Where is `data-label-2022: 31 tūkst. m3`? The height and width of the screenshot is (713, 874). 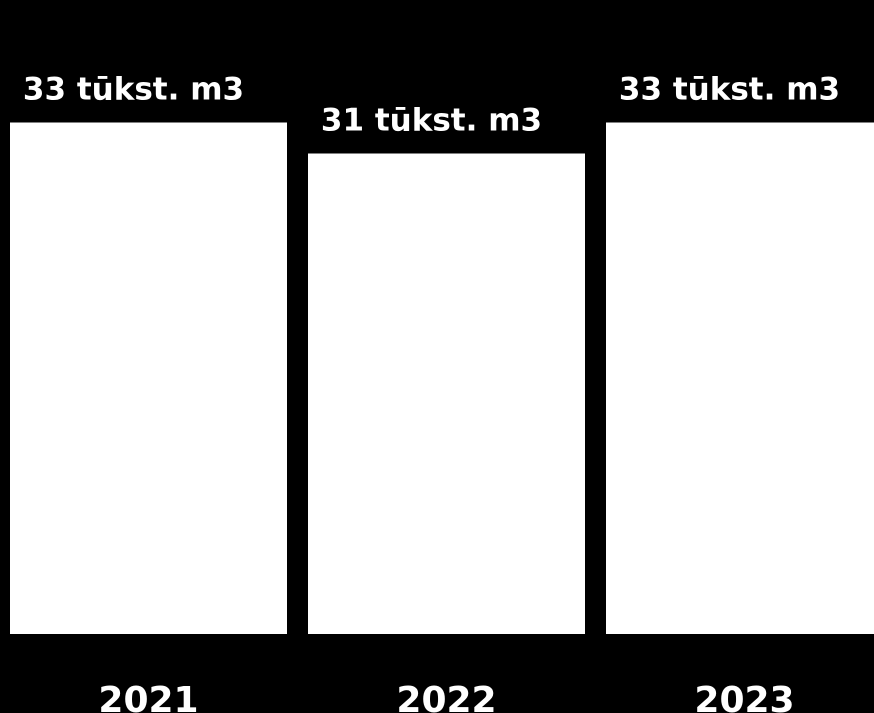
data-label-2022: 31 tūkst. m3 is located at coordinates (431, 121).